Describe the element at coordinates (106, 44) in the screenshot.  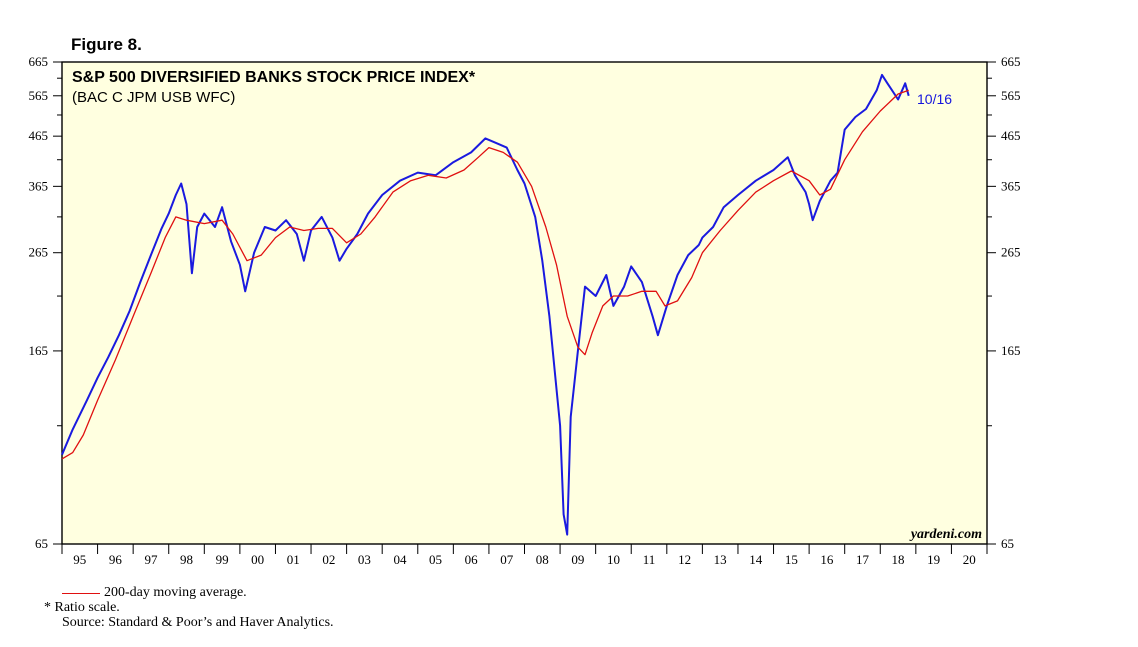
I see `figure-label: Figure 8.` at that location.